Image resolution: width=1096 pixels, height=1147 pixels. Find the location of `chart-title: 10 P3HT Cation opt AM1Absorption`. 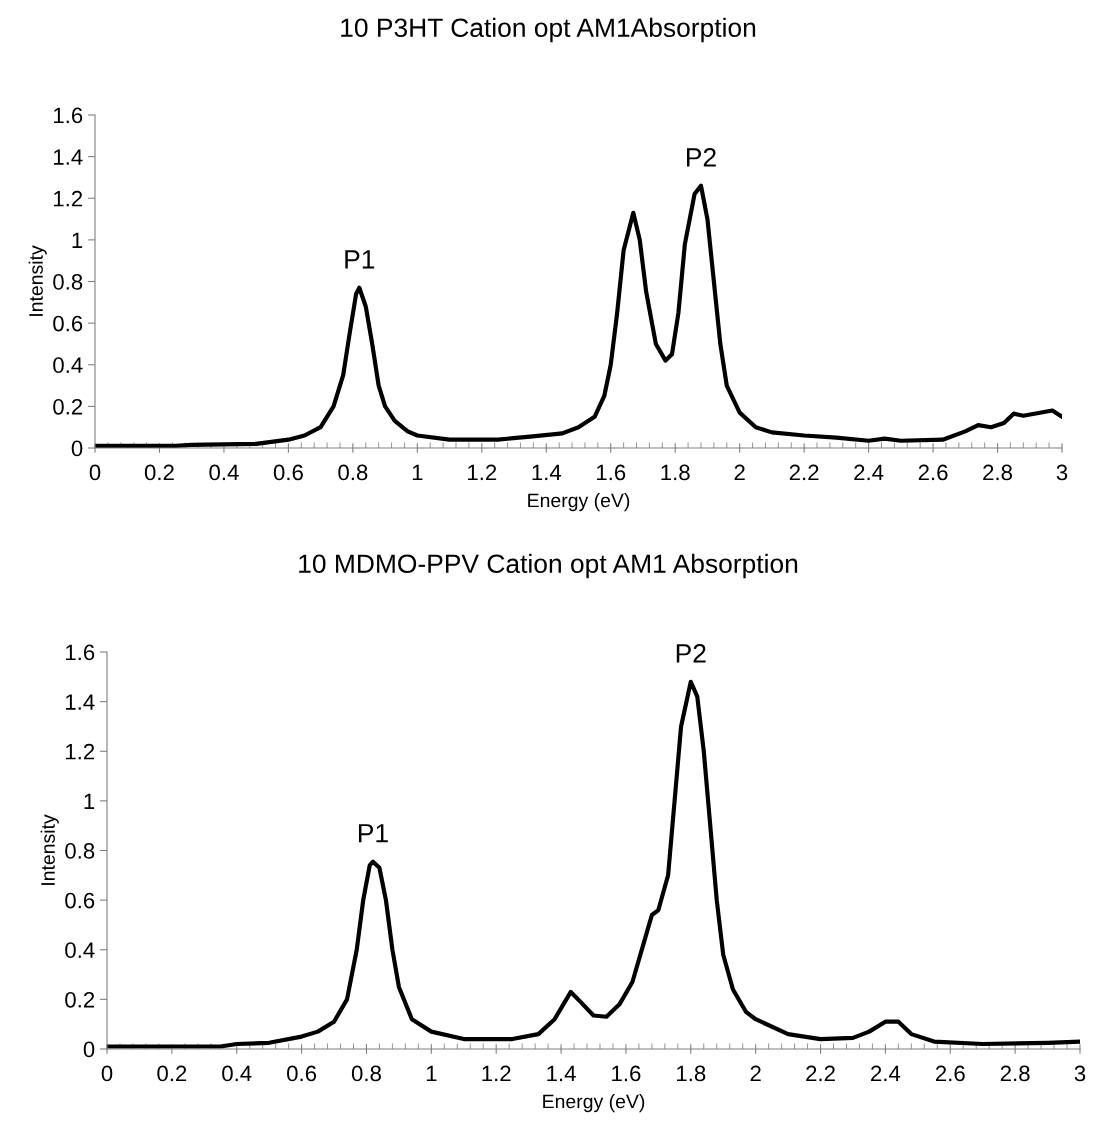

chart-title: 10 P3HT Cation opt AM1Absorption is located at coordinates (548, 30).